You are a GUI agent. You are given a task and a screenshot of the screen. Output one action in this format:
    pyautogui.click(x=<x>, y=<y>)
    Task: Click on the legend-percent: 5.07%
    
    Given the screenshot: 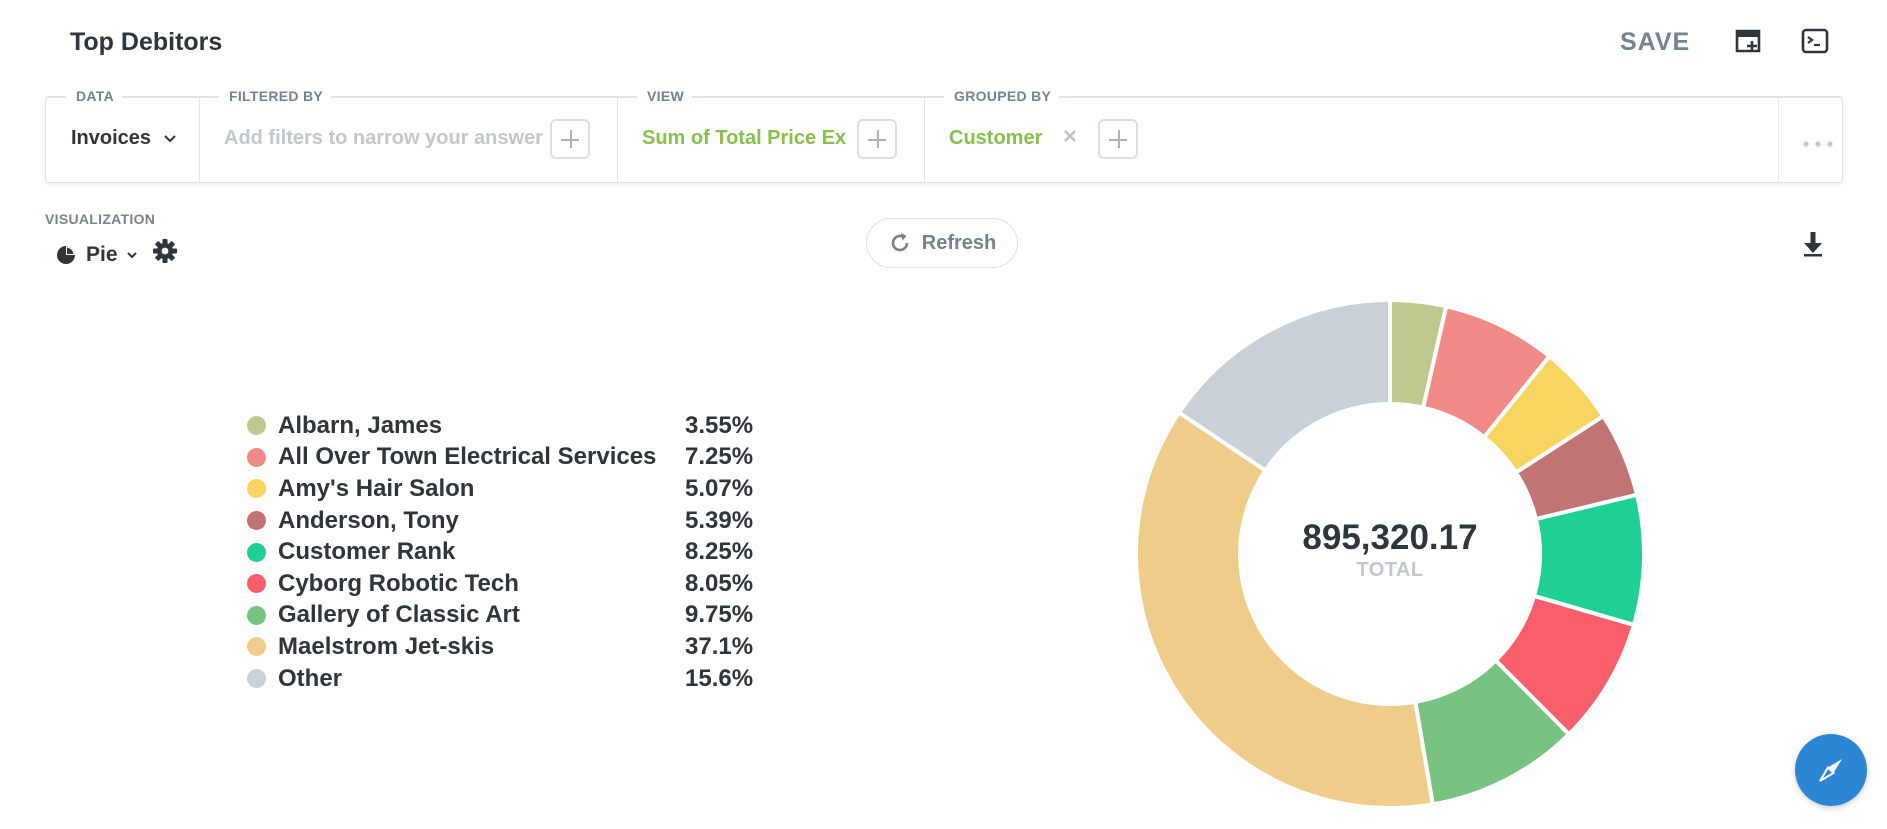 What is the action you would take?
    pyautogui.click(x=719, y=488)
    